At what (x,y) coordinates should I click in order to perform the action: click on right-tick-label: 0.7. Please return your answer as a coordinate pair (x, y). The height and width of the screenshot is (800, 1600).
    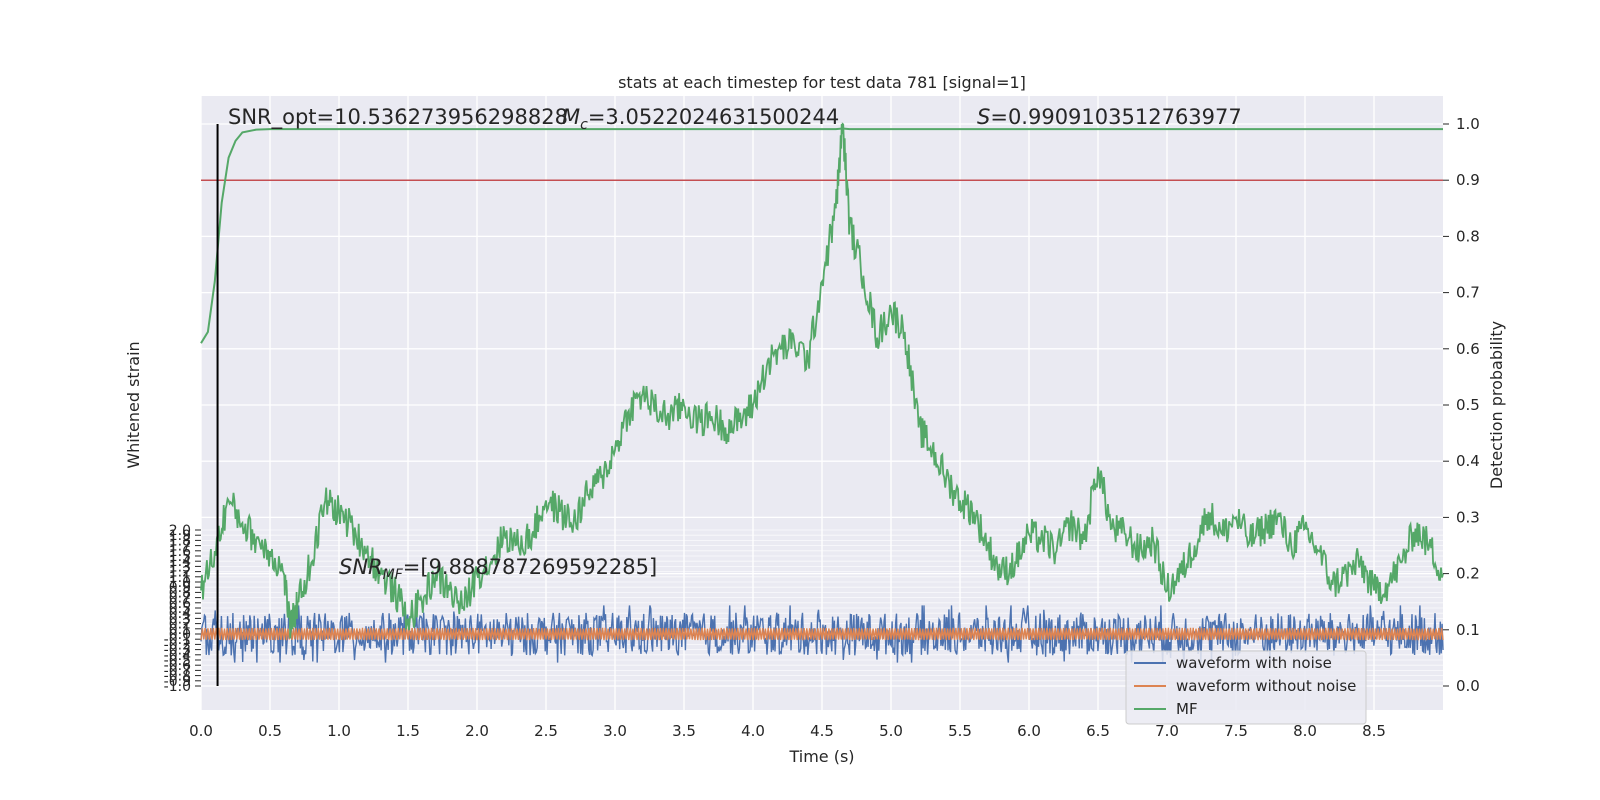
    Looking at the image, I should click on (1468, 293).